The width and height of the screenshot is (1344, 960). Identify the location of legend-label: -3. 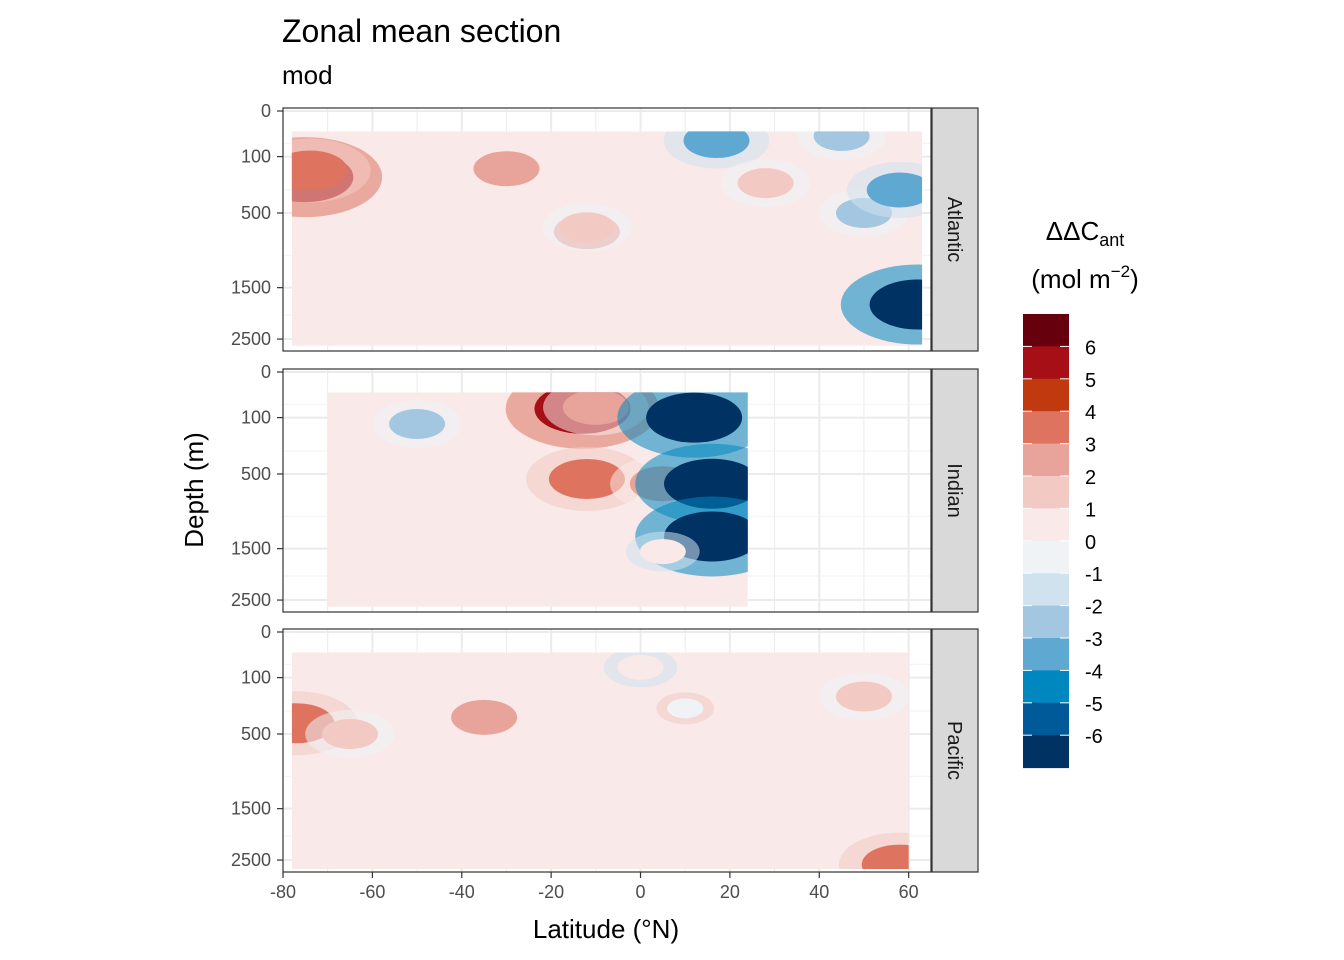
(1094, 640).